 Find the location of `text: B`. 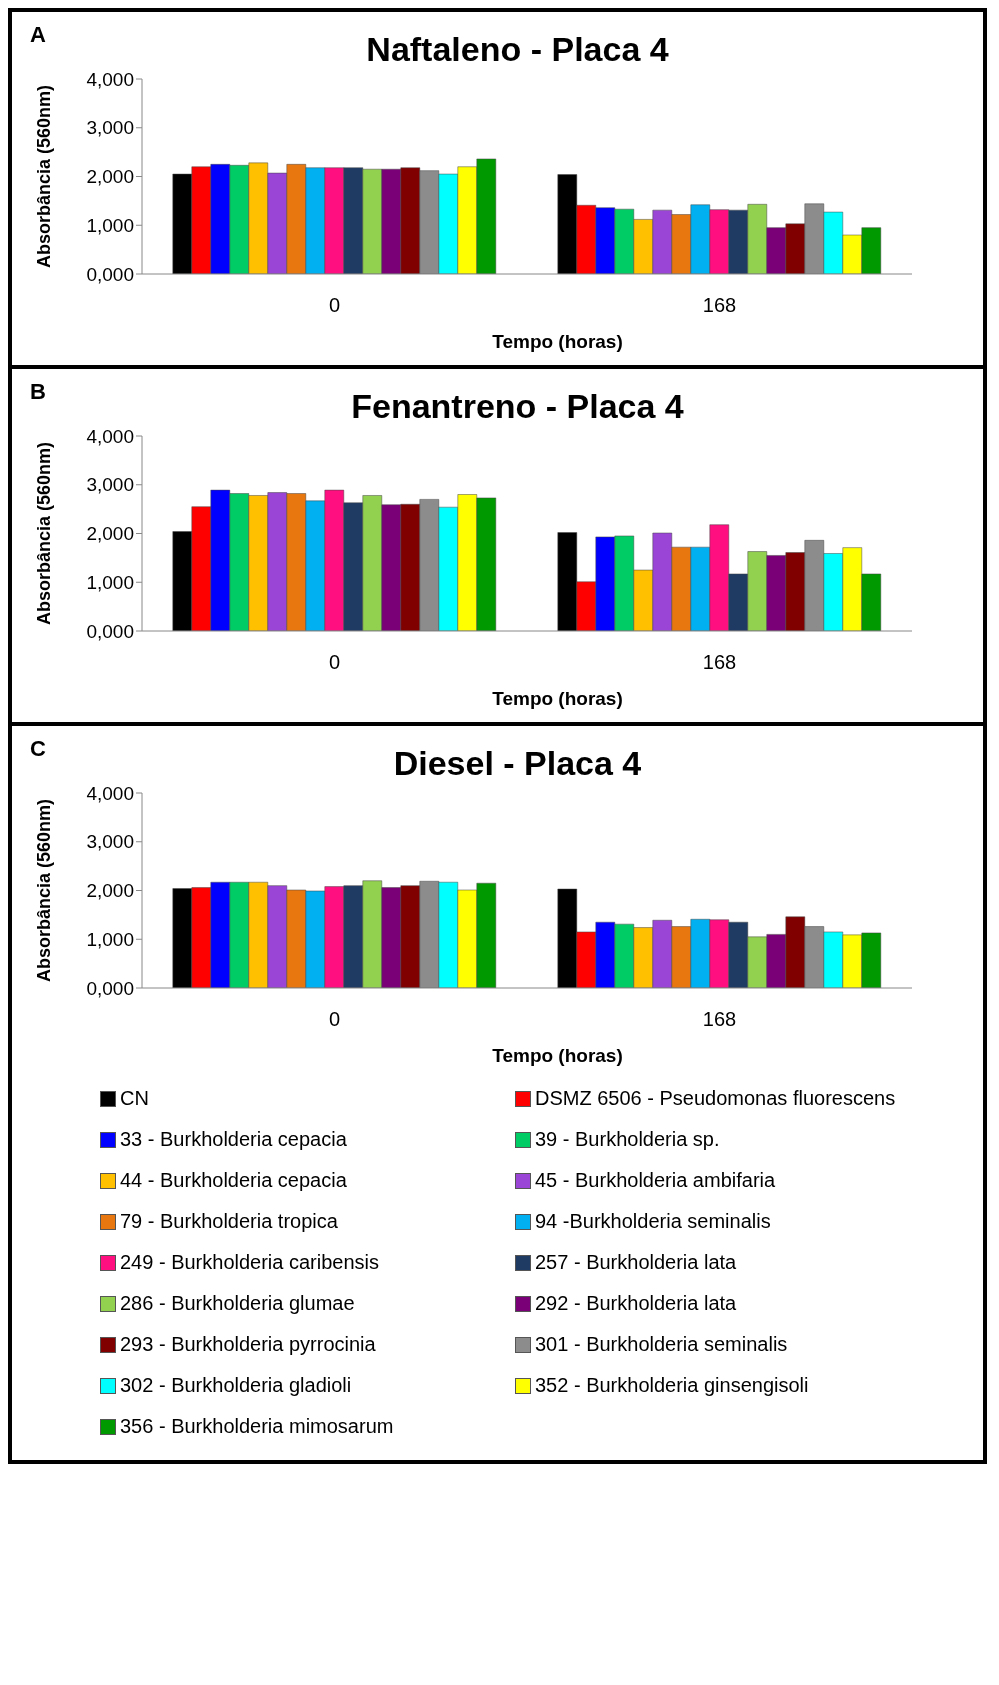

text: B is located at coordinates (38, 392).